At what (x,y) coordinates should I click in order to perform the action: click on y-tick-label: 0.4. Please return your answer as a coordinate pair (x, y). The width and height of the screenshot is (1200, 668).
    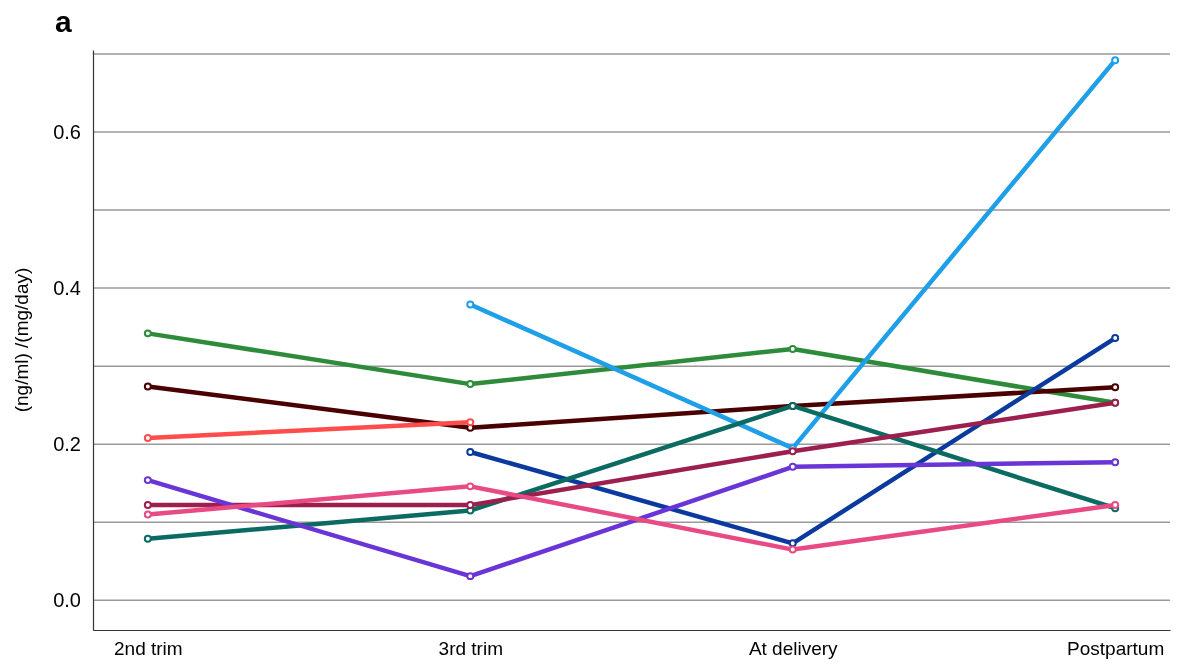
    Looking at the image, I should click on (67, 287).